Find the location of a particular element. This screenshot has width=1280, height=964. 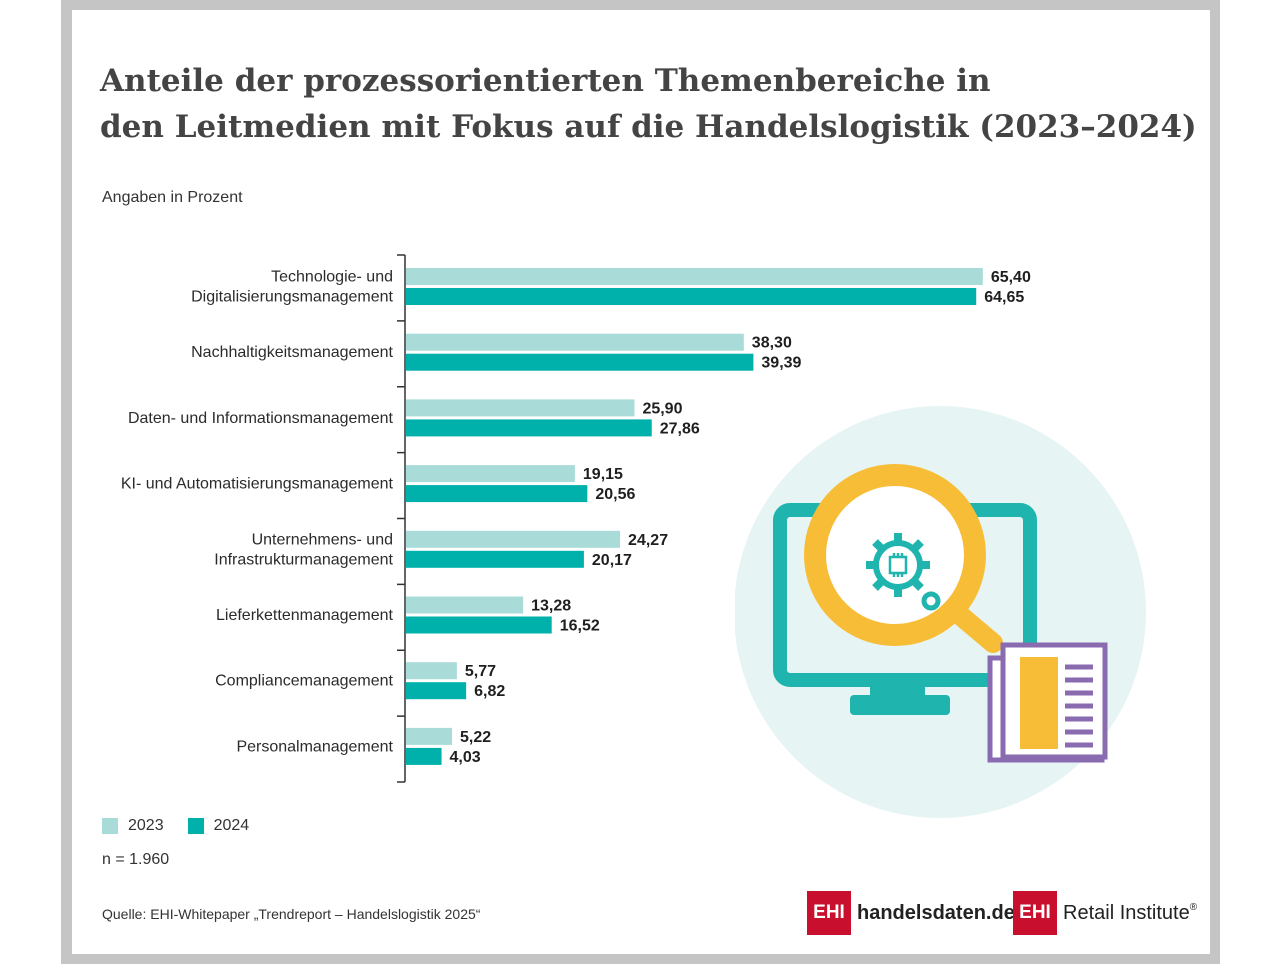

legend-item-2024: 2024 is located at coordinates (218, 826).